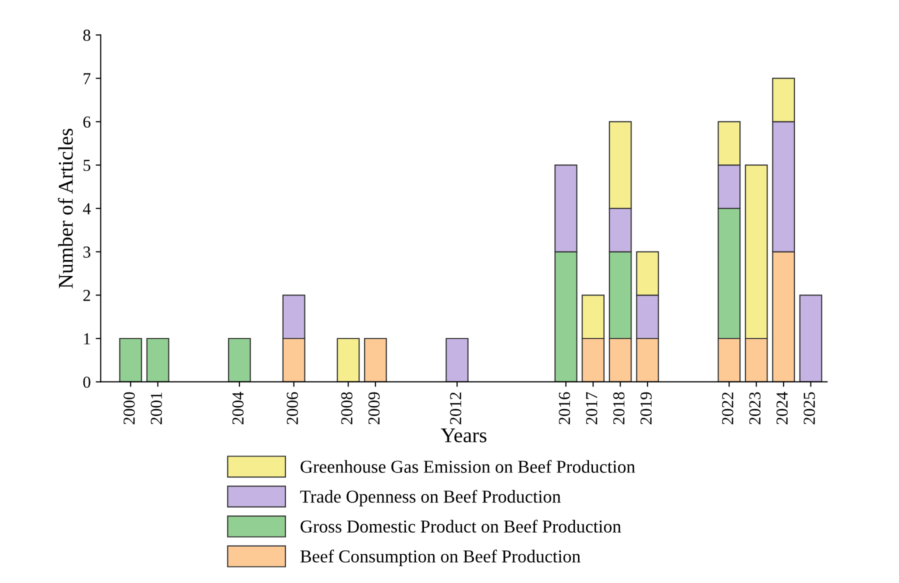 The height and width of the screenshot is (583, 899). Describe the element at coordinates (86, 382) in the screenshot. I see `y-tick-label: 0` at that location.